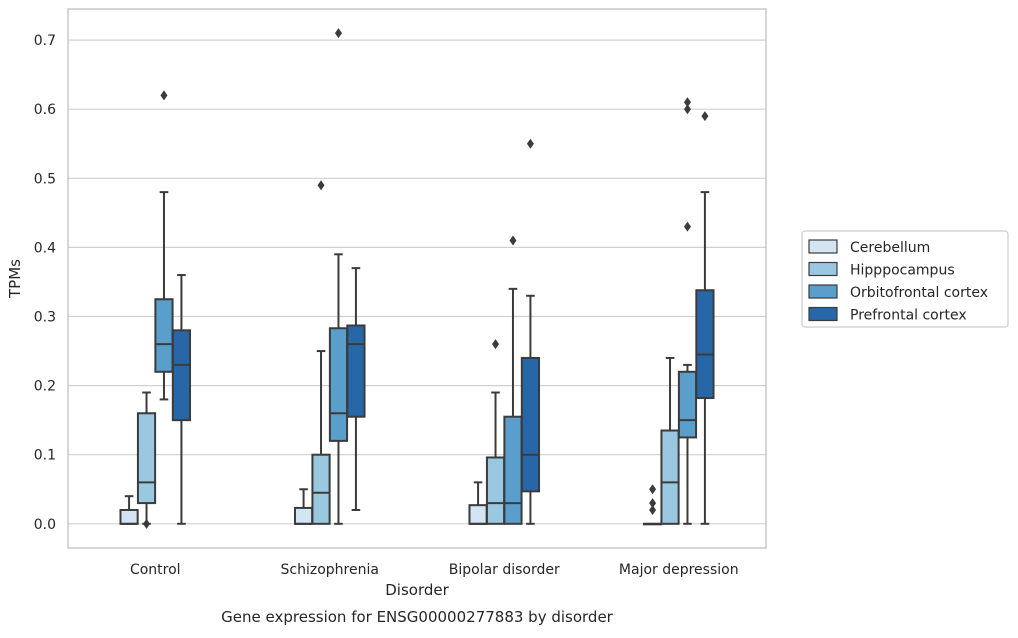 Image resolution: width=1018 pixels, height=638 pixels. What do you see at coordinates (45, 110) in the screenshot?
I see `y-tick-label: 0.6` at bounding box center [45, 110].